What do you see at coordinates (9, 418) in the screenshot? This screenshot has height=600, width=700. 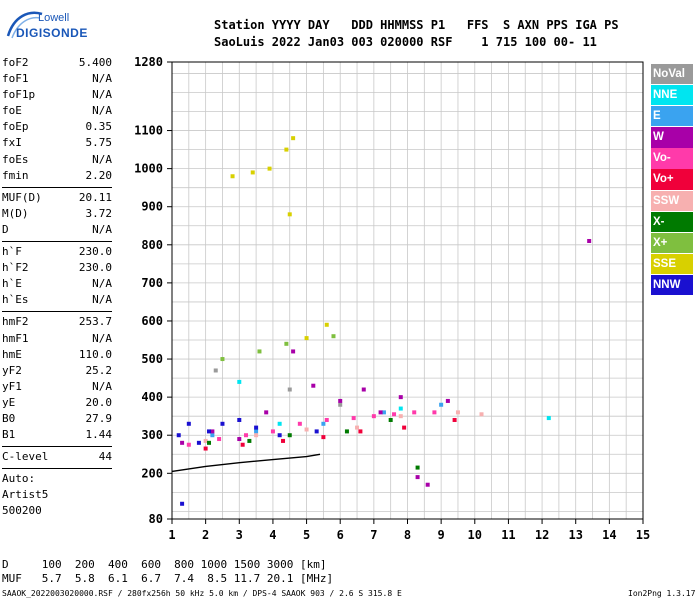 I see `param-name: B0` at bounding box center [9, 418].